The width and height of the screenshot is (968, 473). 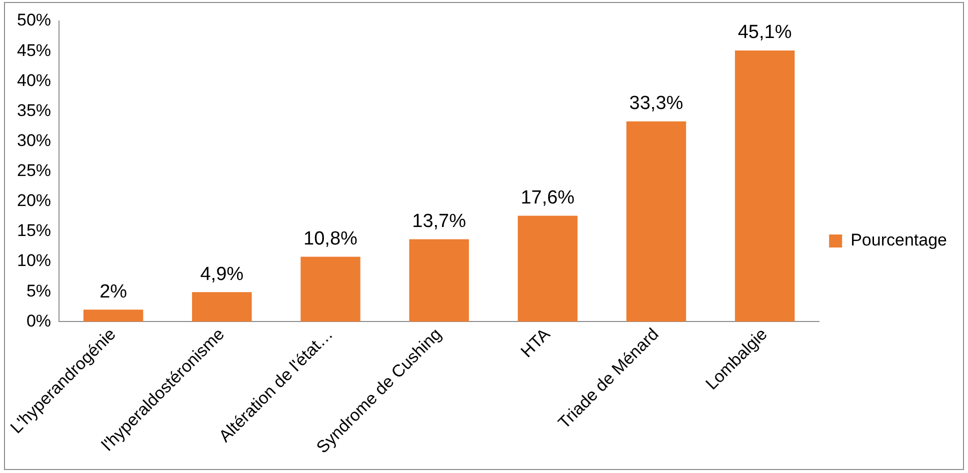 I want to click on data-label: 13,7%, so click(x=439, y=221).